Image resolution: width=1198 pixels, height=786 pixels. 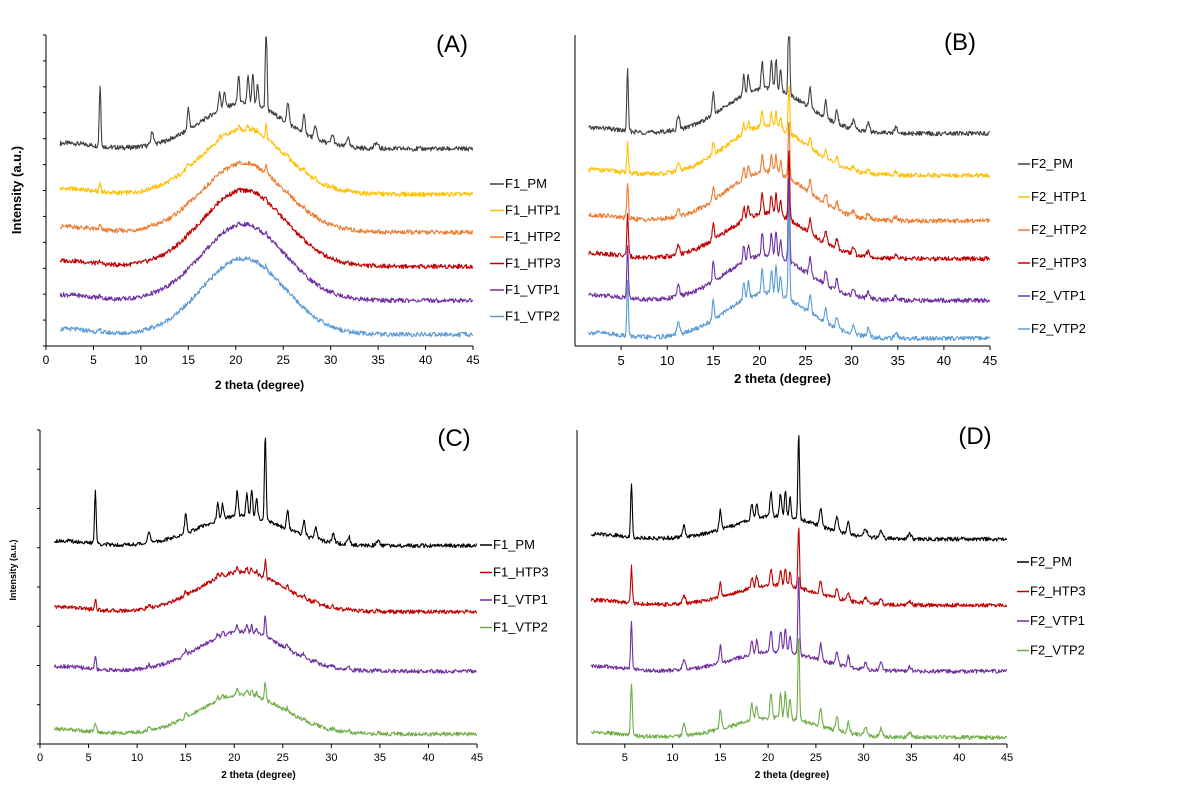 What do you see at coordinates (453, 438) in the screenshot?
I see `panel-letter: (C)` at bounding box center [453, 438].